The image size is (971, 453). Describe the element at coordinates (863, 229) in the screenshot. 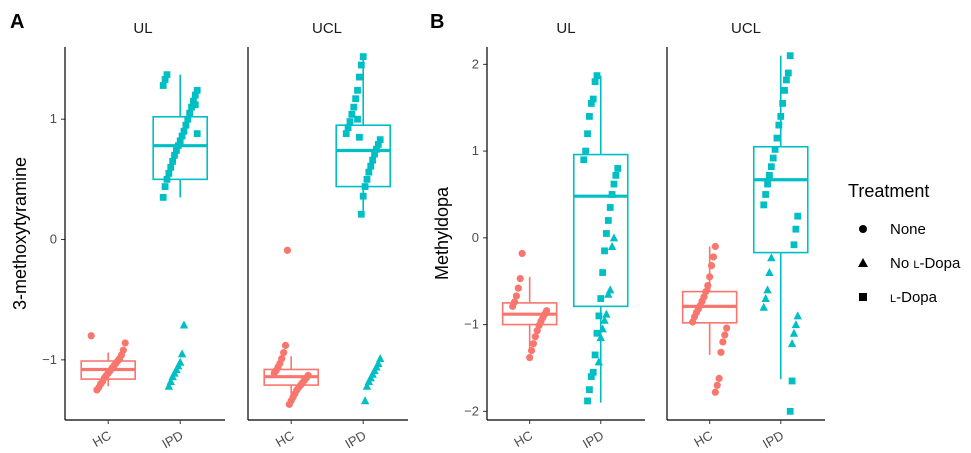

I see `legend-circle-icon` at that location.